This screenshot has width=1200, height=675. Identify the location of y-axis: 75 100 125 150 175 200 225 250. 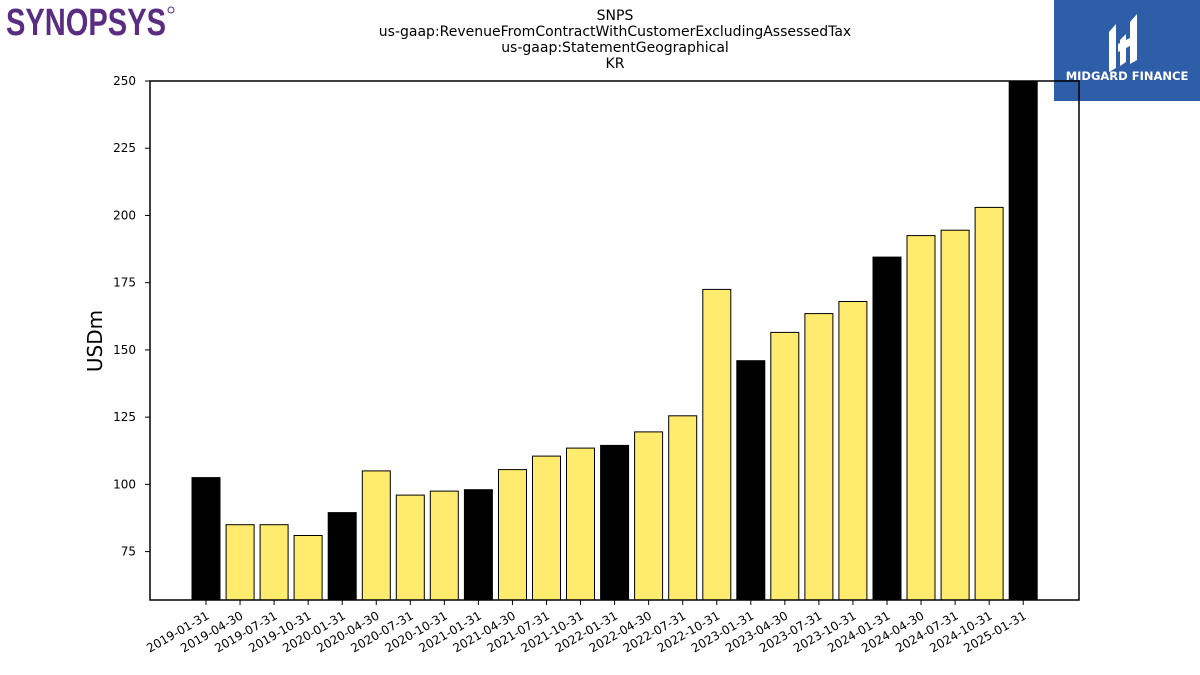
(131, 316).